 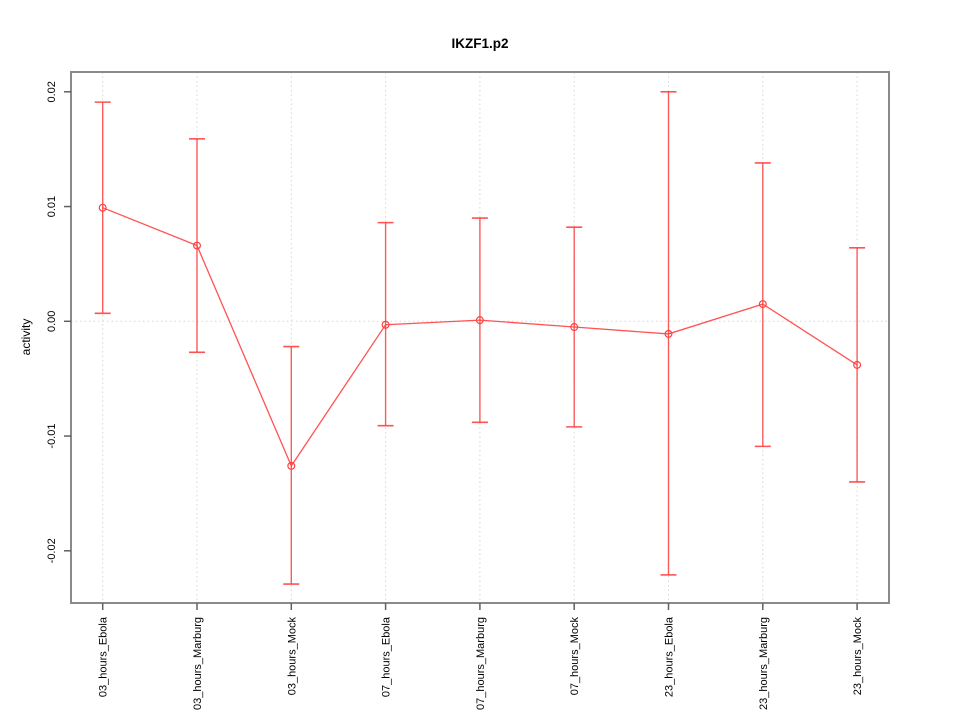 What do you see at coordinates (52, 206) in the screenshot?
I see `y-tick-label: 0.01` at bounding box center [52, 206].